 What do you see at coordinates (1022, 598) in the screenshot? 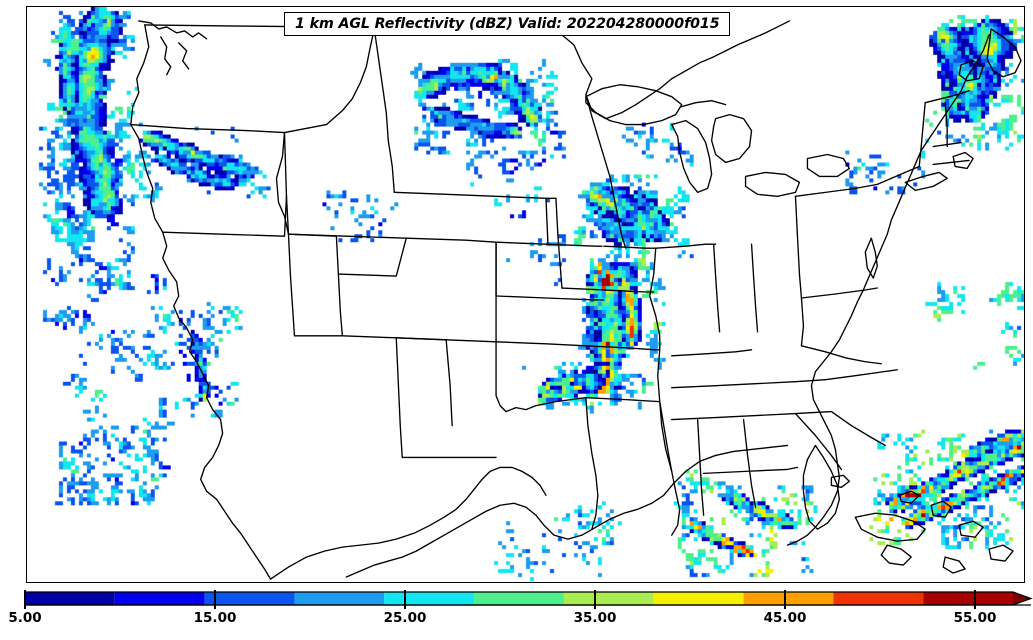
I see `colorbar-extend-arrow` at bounding box center [1022, 598].